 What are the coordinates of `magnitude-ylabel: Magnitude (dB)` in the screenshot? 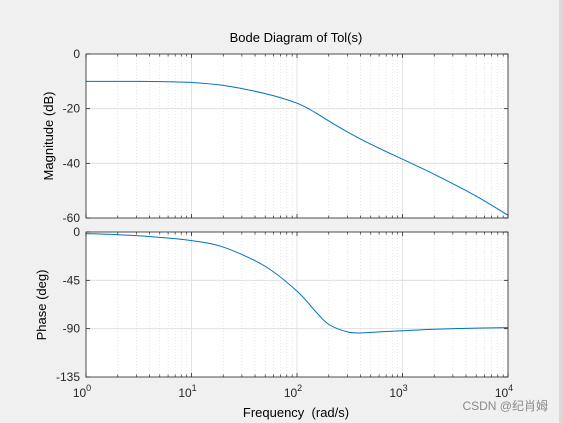 It's located at (48, 136).